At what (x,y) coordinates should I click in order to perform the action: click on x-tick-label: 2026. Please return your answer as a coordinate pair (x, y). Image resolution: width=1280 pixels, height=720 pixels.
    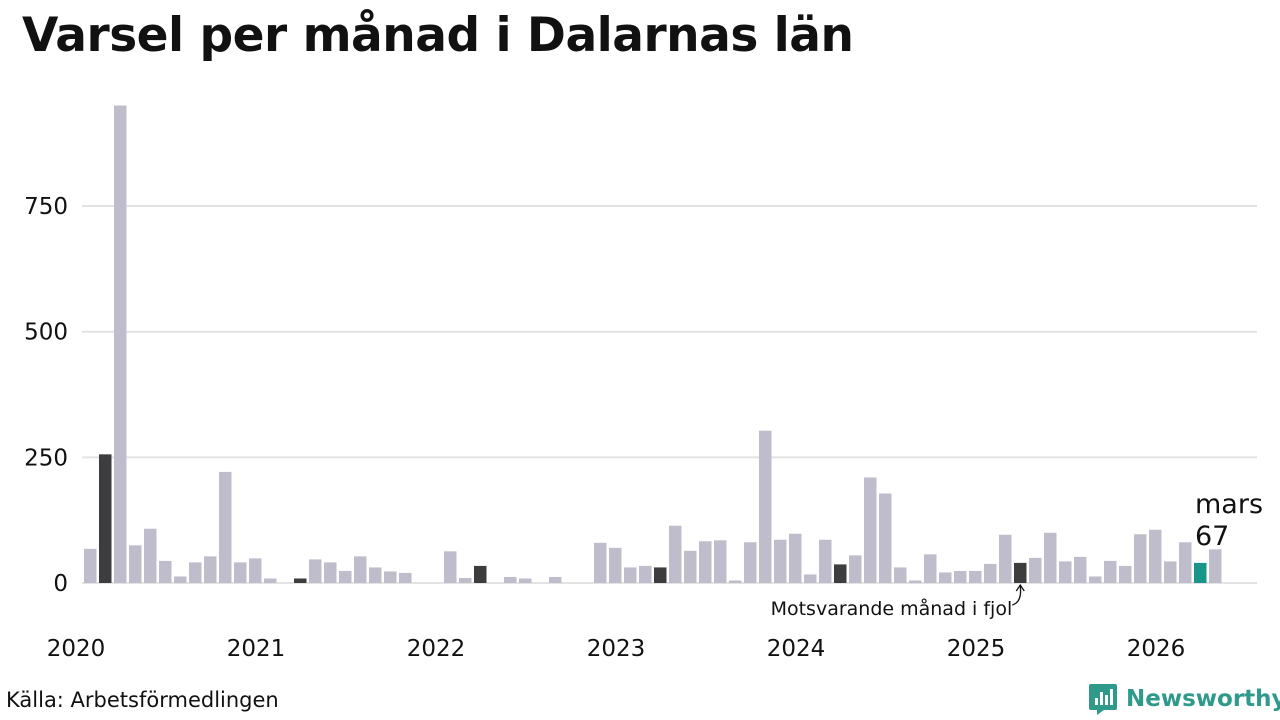
    Looking at the image, I should click on (1156, 649).